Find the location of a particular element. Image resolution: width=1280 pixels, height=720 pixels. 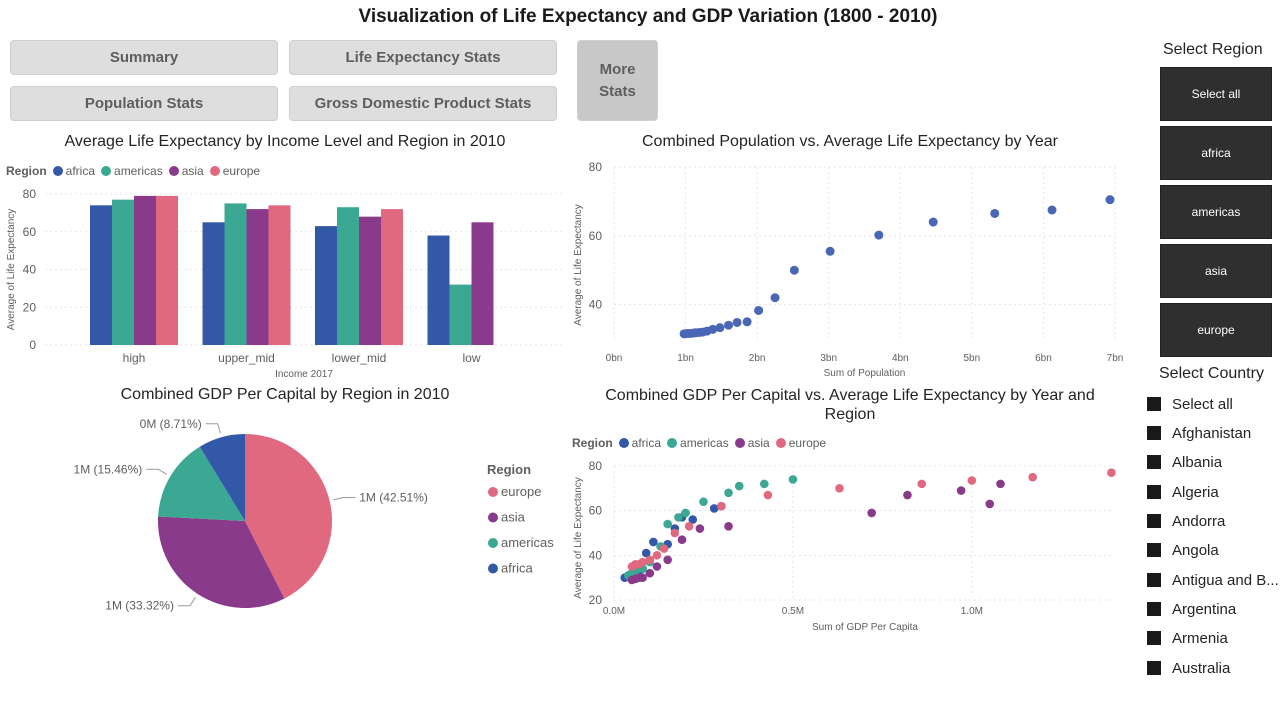

leader-line is located at coordinates (157, 471).